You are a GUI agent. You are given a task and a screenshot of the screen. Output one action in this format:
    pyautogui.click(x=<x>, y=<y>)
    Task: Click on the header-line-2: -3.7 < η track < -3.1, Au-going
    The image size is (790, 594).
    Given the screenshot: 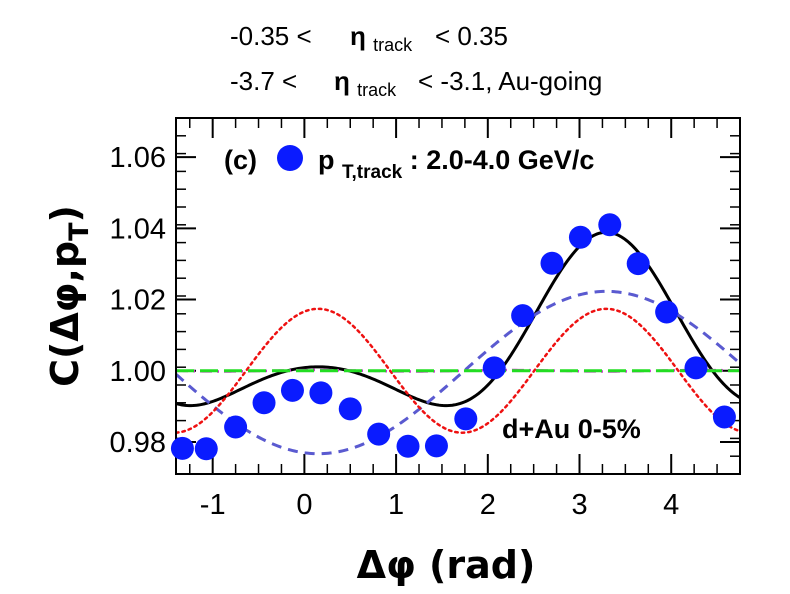 What is the action you would take?
    pyautogui.click(x=416, y=84)
    